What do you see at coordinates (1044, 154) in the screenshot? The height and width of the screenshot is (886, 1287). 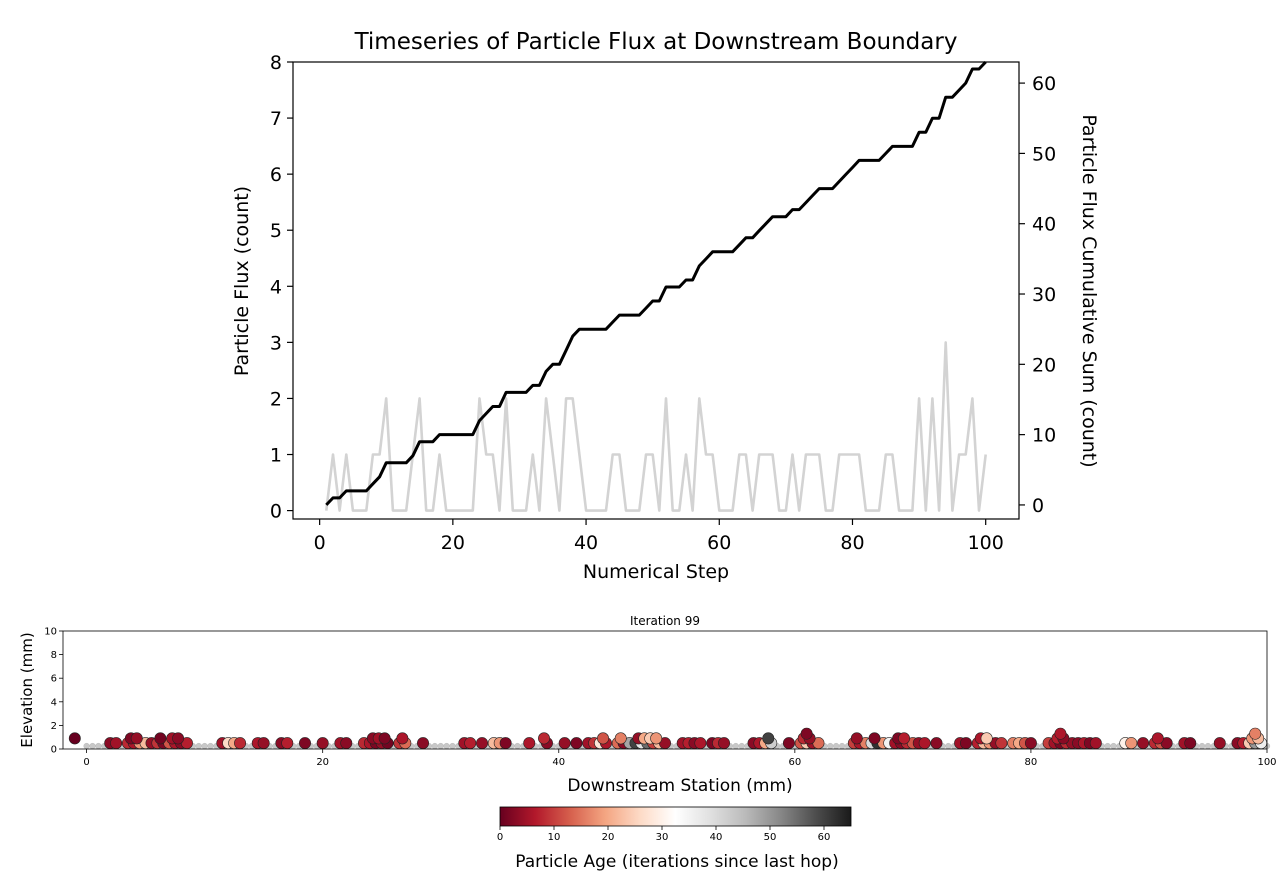 I see `cumulative-y-tick-label: 50` at bounding box center [1044, 154].